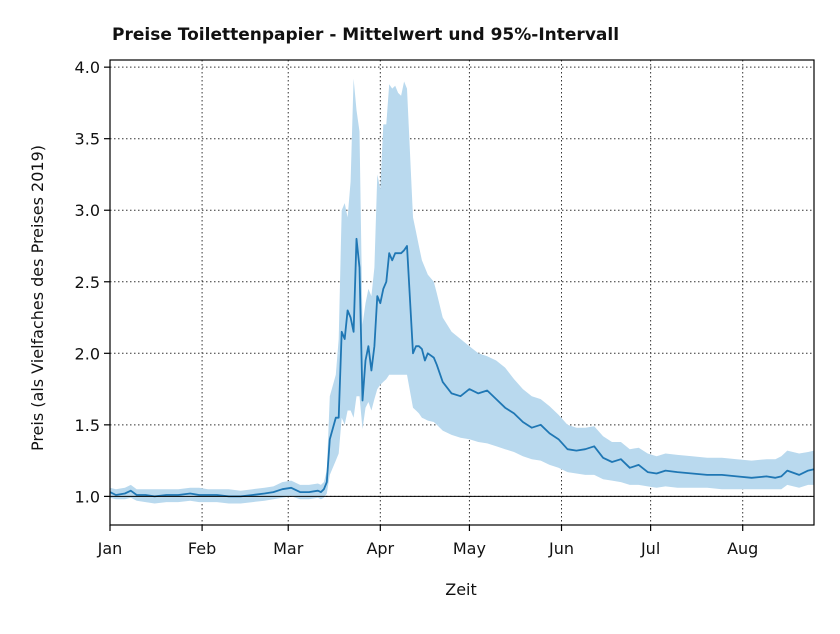 The image size is (840, 634). I want to click on x-tick-label: Jan, so click(110, 548).